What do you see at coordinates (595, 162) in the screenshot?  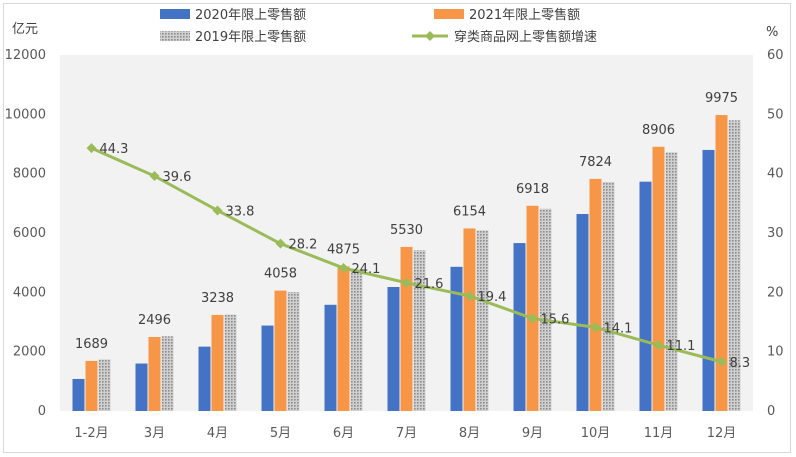 I see `bar-data-label: 7824` at bounding box center [595, 162].